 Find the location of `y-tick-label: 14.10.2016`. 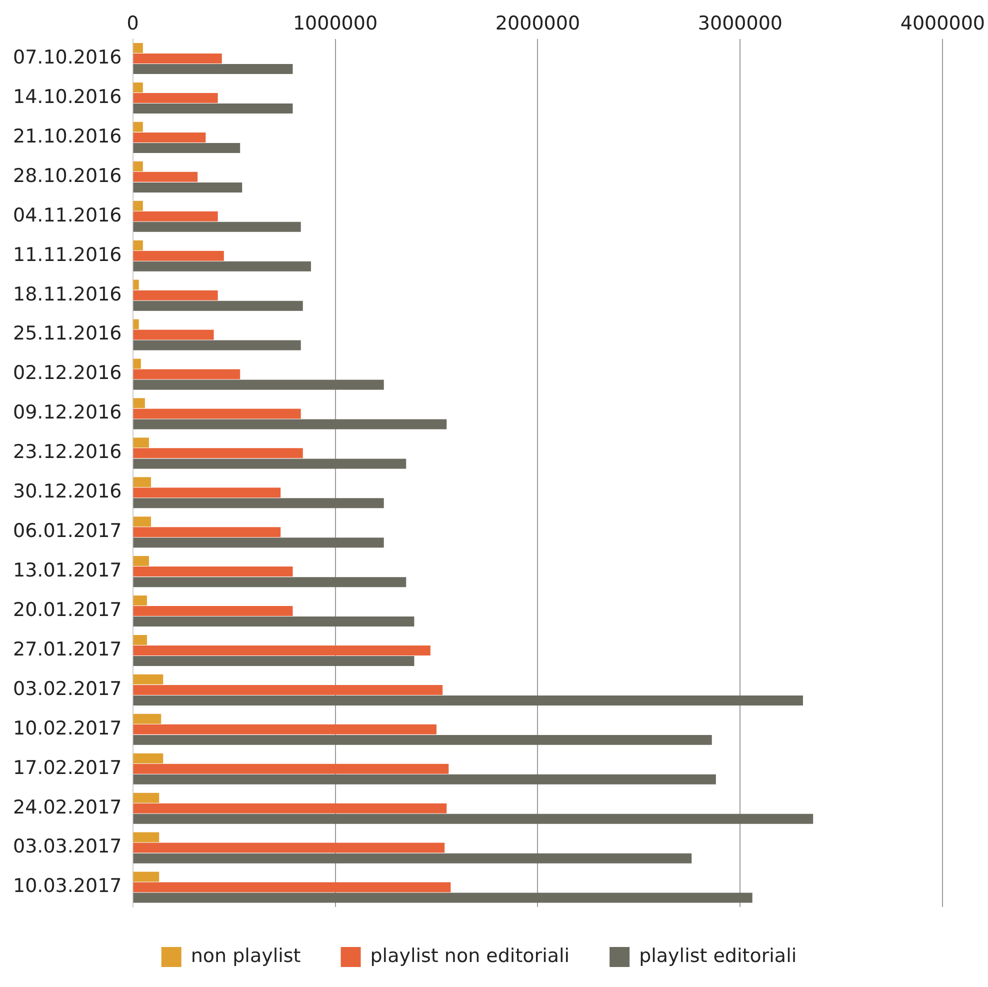

y-tick-label: 14.10.2016 is located at coordinates (67, 97).